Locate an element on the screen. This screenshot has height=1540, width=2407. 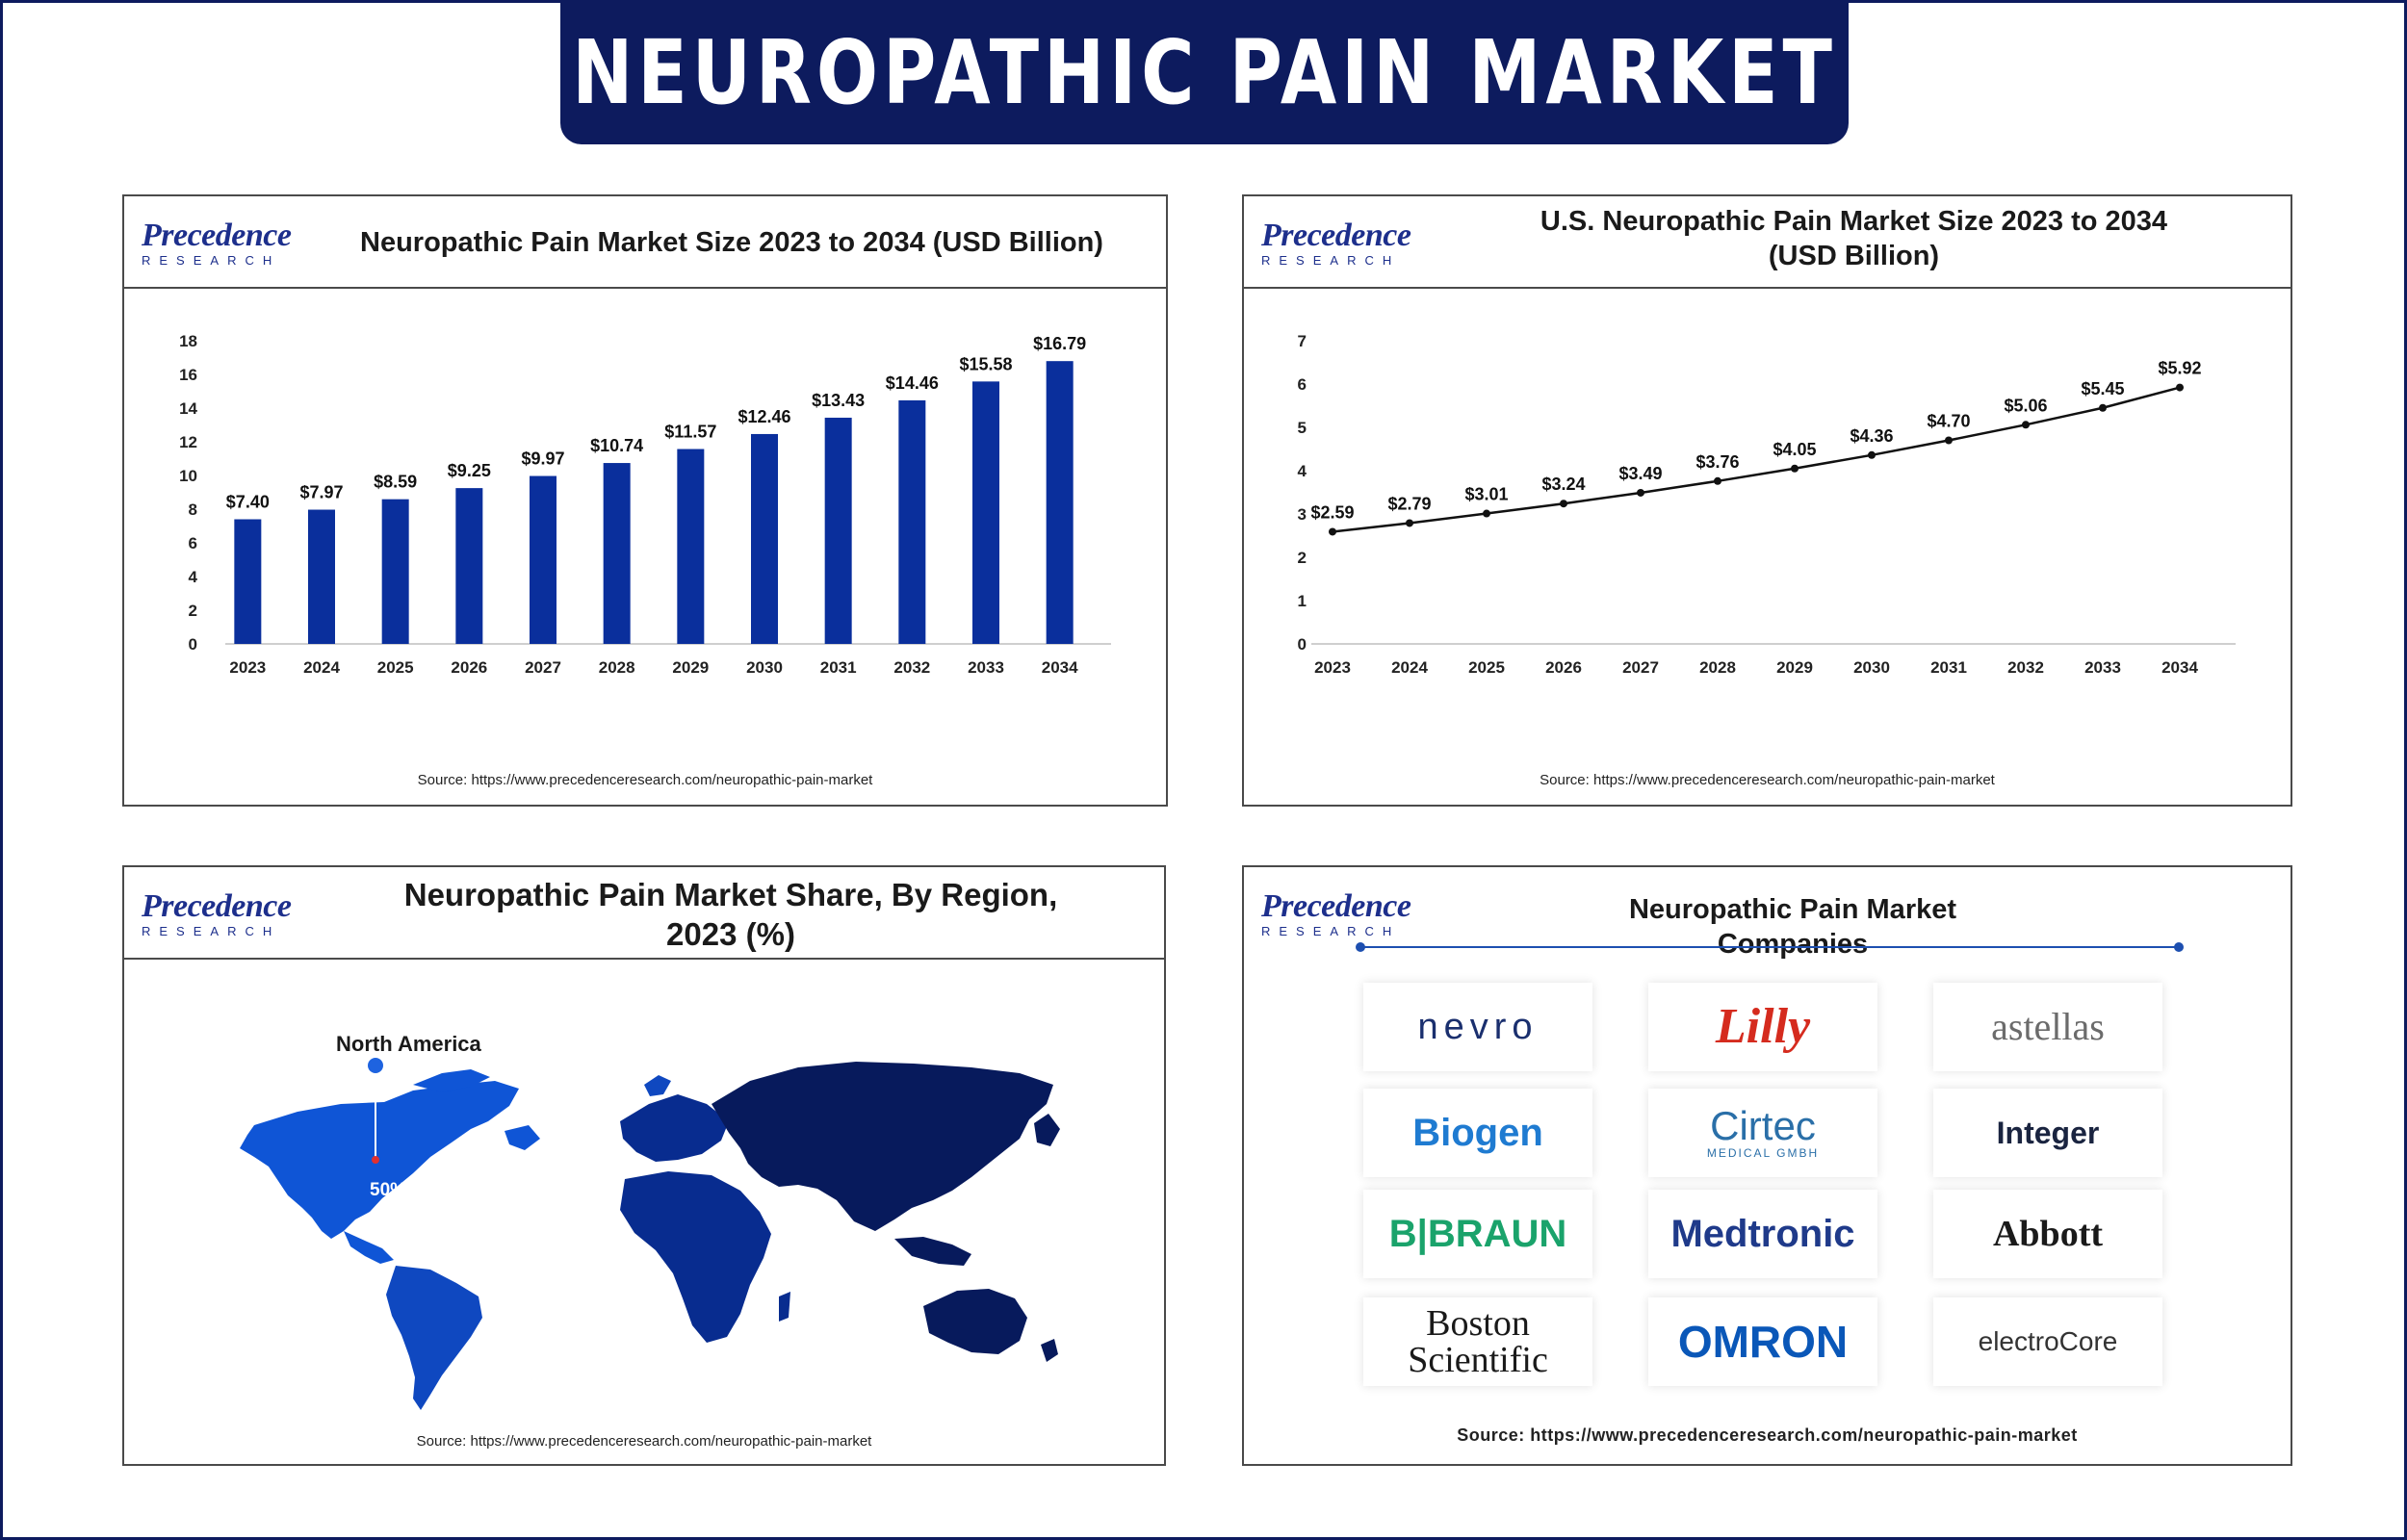
underline-dot-right is located at coordinates (2179, 947).